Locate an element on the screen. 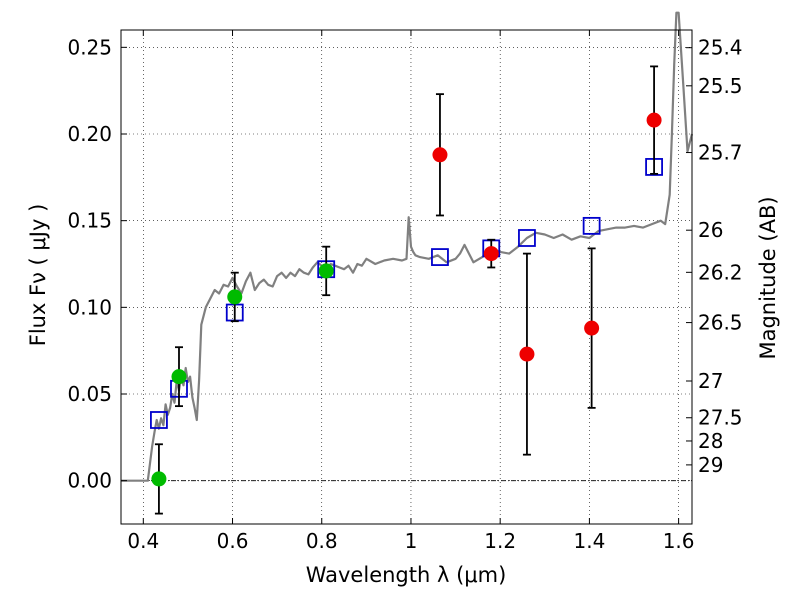  right-tick-label: 27.5 is located at coordinates (720, 418).